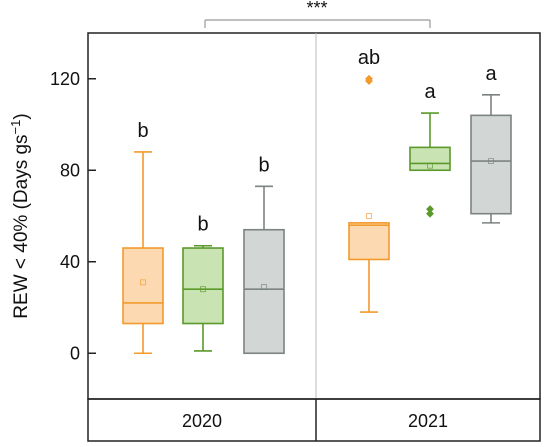 The height and width of the screenshot is (447, 550). I want to click on y-axis-title-close: ), so click(21, 116).